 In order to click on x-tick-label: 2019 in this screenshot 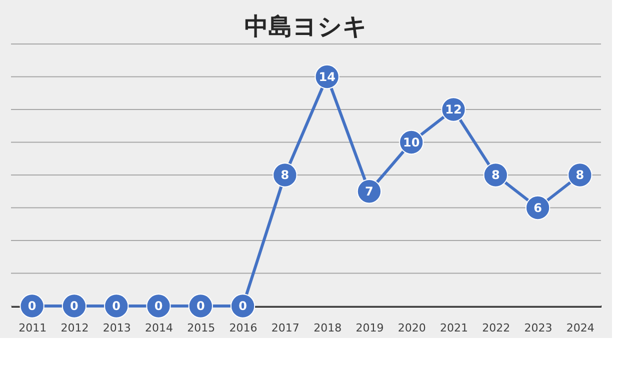, I will do `click(370, 328)`.